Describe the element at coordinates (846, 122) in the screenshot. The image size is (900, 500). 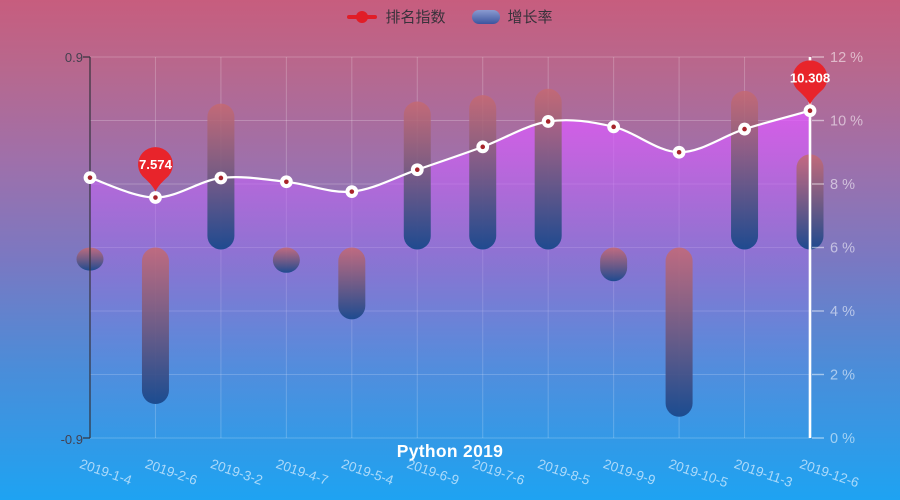
I see `right-axis-label: 10 %` at that location.